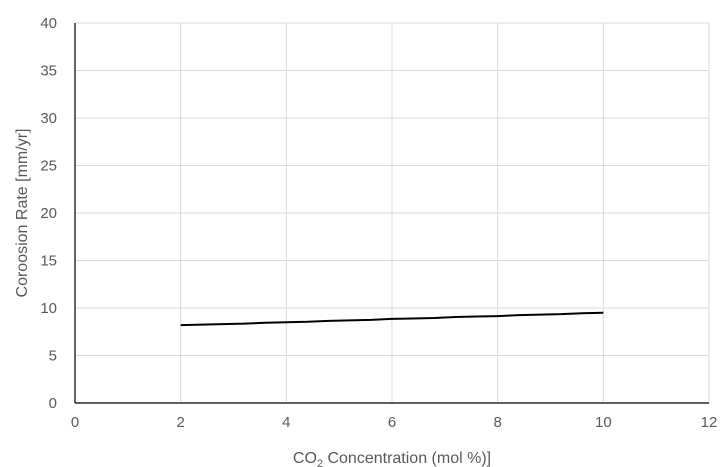 Image resolution: width=721 pixels, height=467 pixels. Describe the element at coordinates (53, 403) in the screenshot. I see `y-tick-label: 0` at that location.